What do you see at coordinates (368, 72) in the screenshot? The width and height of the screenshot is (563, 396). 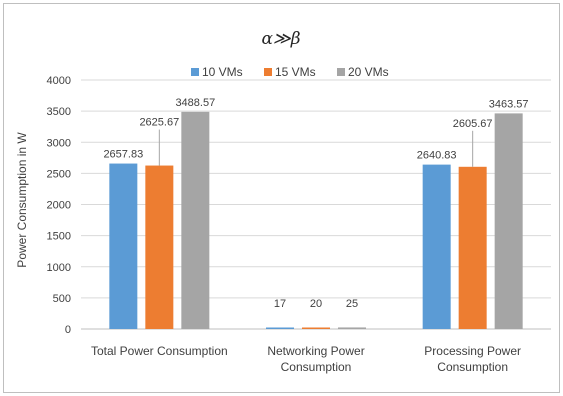 I see `legend-label: 20 VMs` at bounding box center [368, 72].